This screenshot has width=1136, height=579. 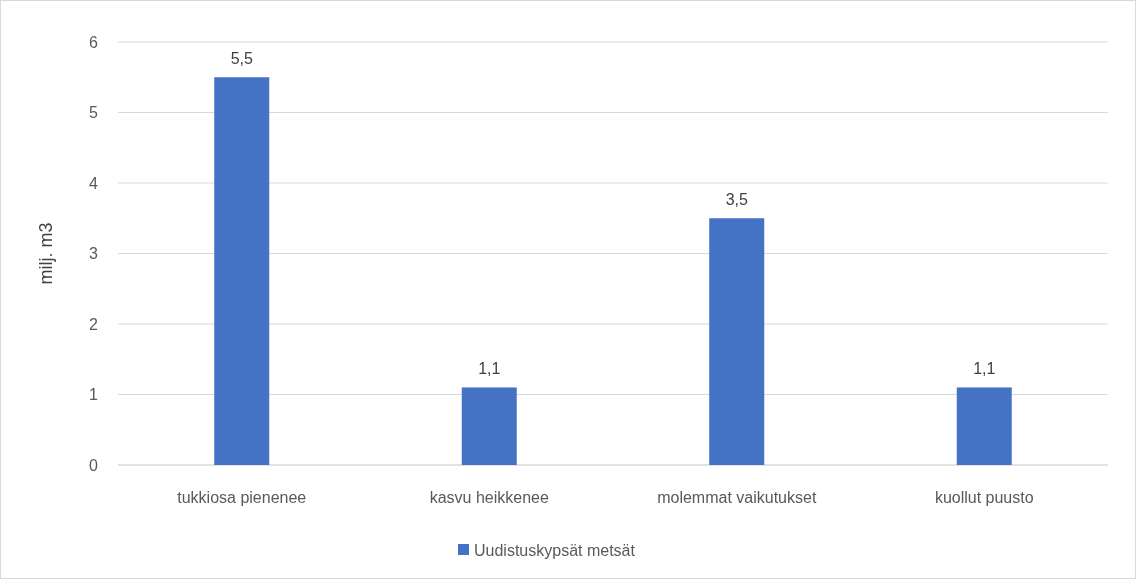 I want to click on x-tick-label: tukkiosa pienenee, so click(x=242, y=497).